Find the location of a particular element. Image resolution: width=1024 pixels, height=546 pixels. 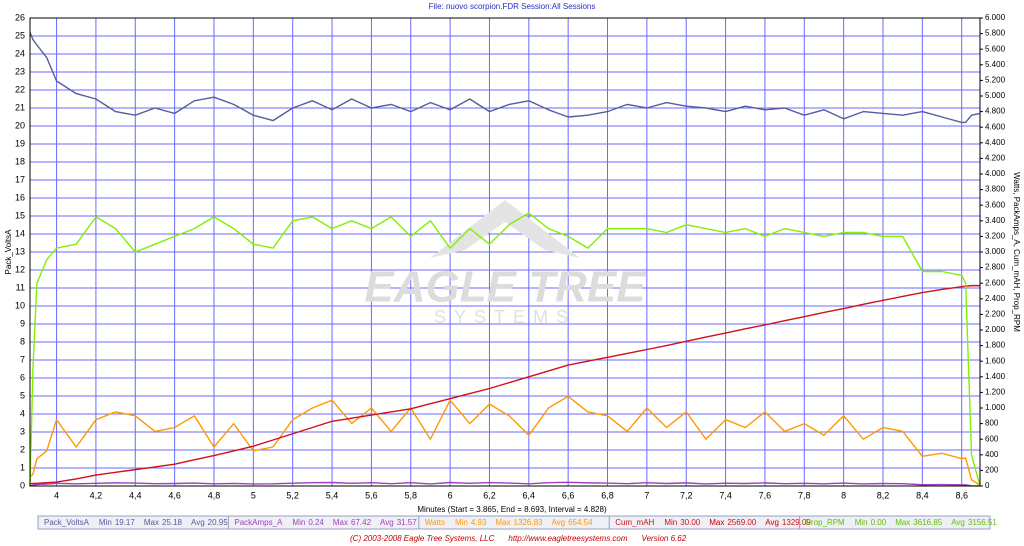

y-tick-label: 2 is located at coordinates (22, 449).